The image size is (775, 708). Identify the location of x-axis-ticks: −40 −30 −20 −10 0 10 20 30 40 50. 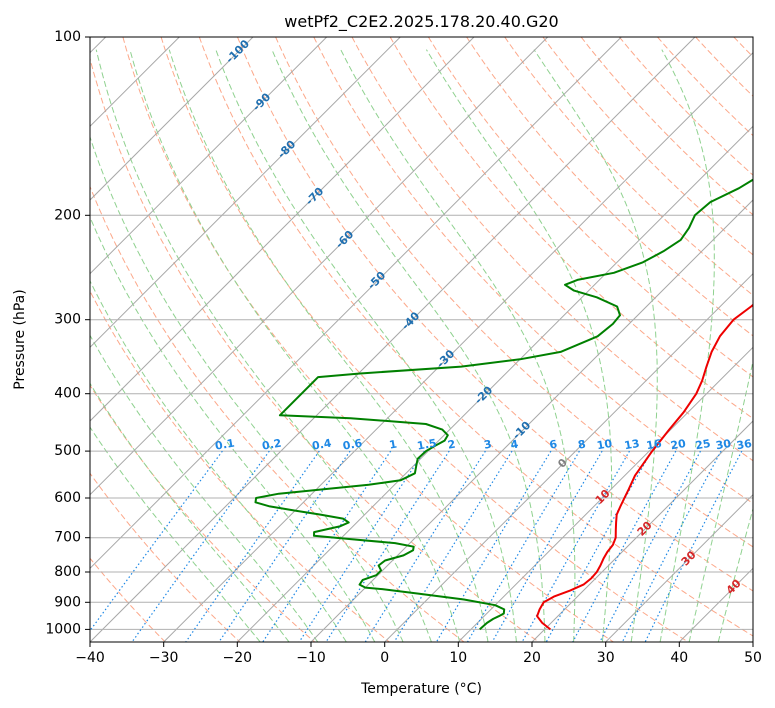
(418, 654).